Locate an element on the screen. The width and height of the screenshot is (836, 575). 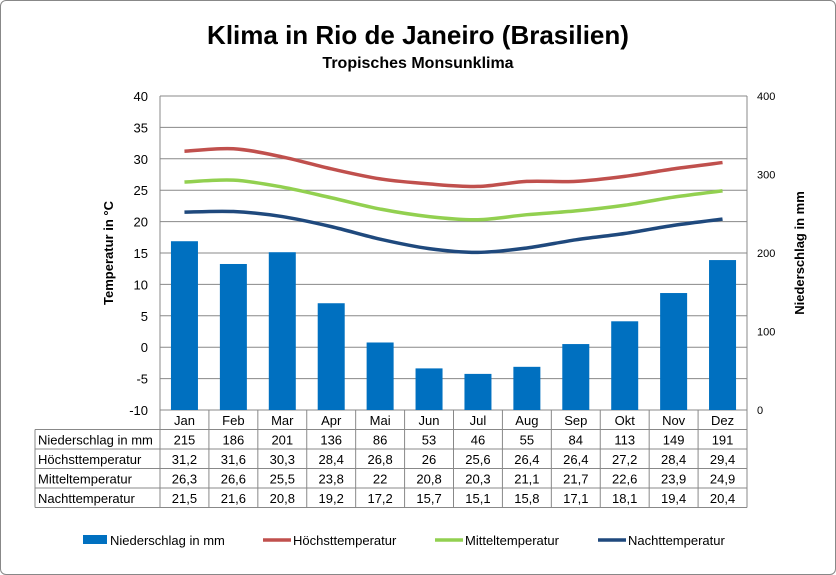
table-row-label: Höchsttemperatur is located at coordinates (90, 459).